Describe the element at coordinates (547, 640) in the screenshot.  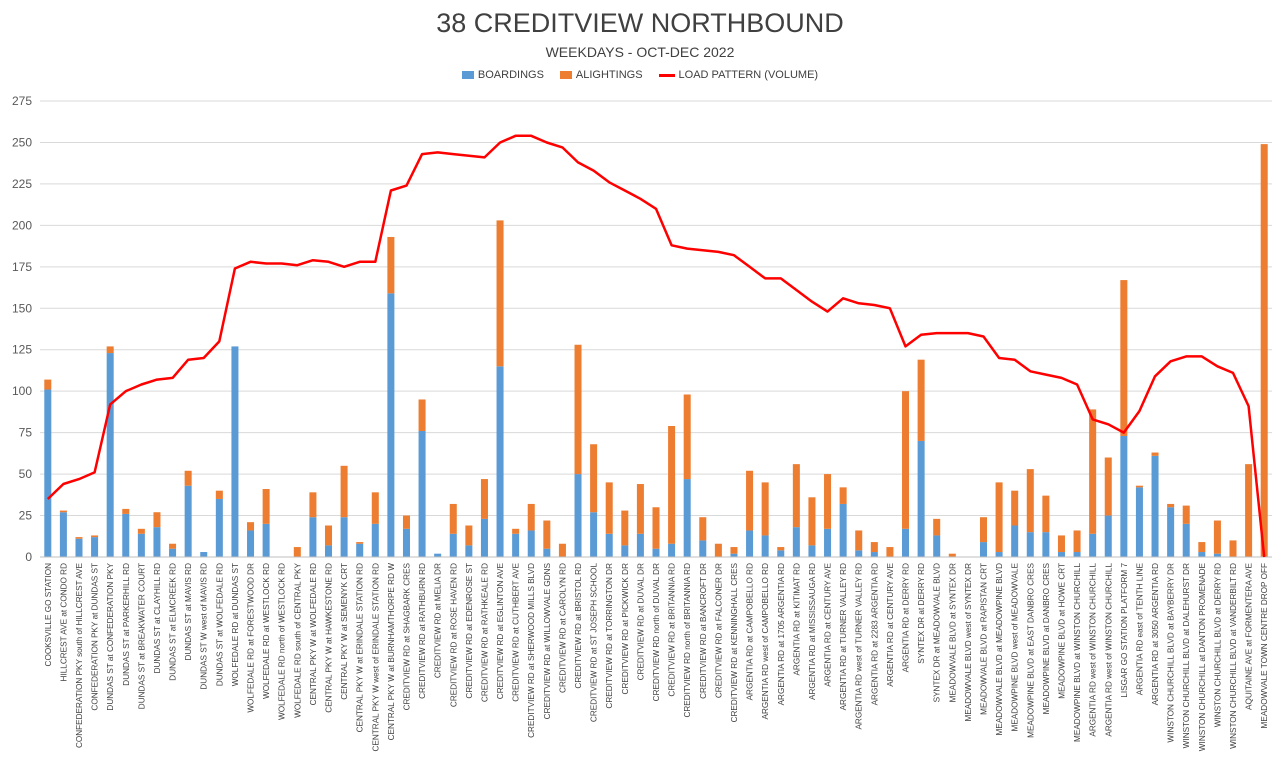
I see `x-tick-label: CREDITVIEW RD at WILLOWVALE GDNS` at that location.